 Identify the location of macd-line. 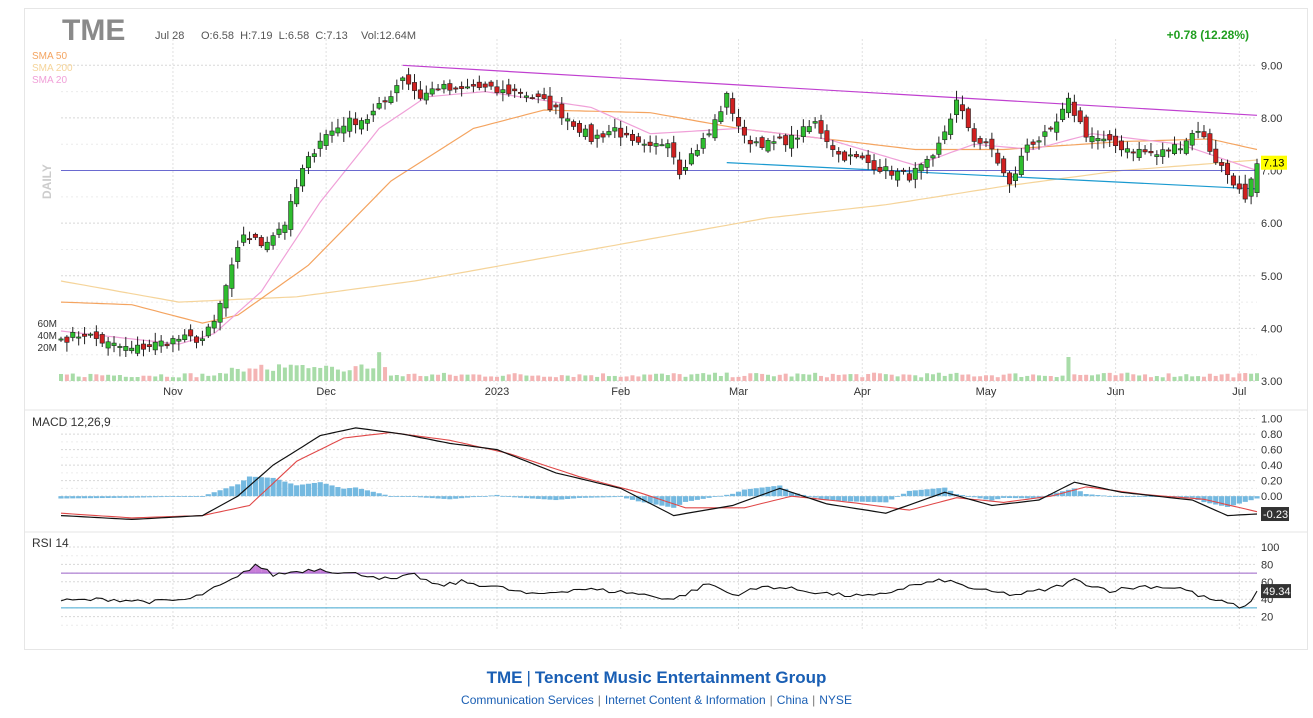
(659, 474).